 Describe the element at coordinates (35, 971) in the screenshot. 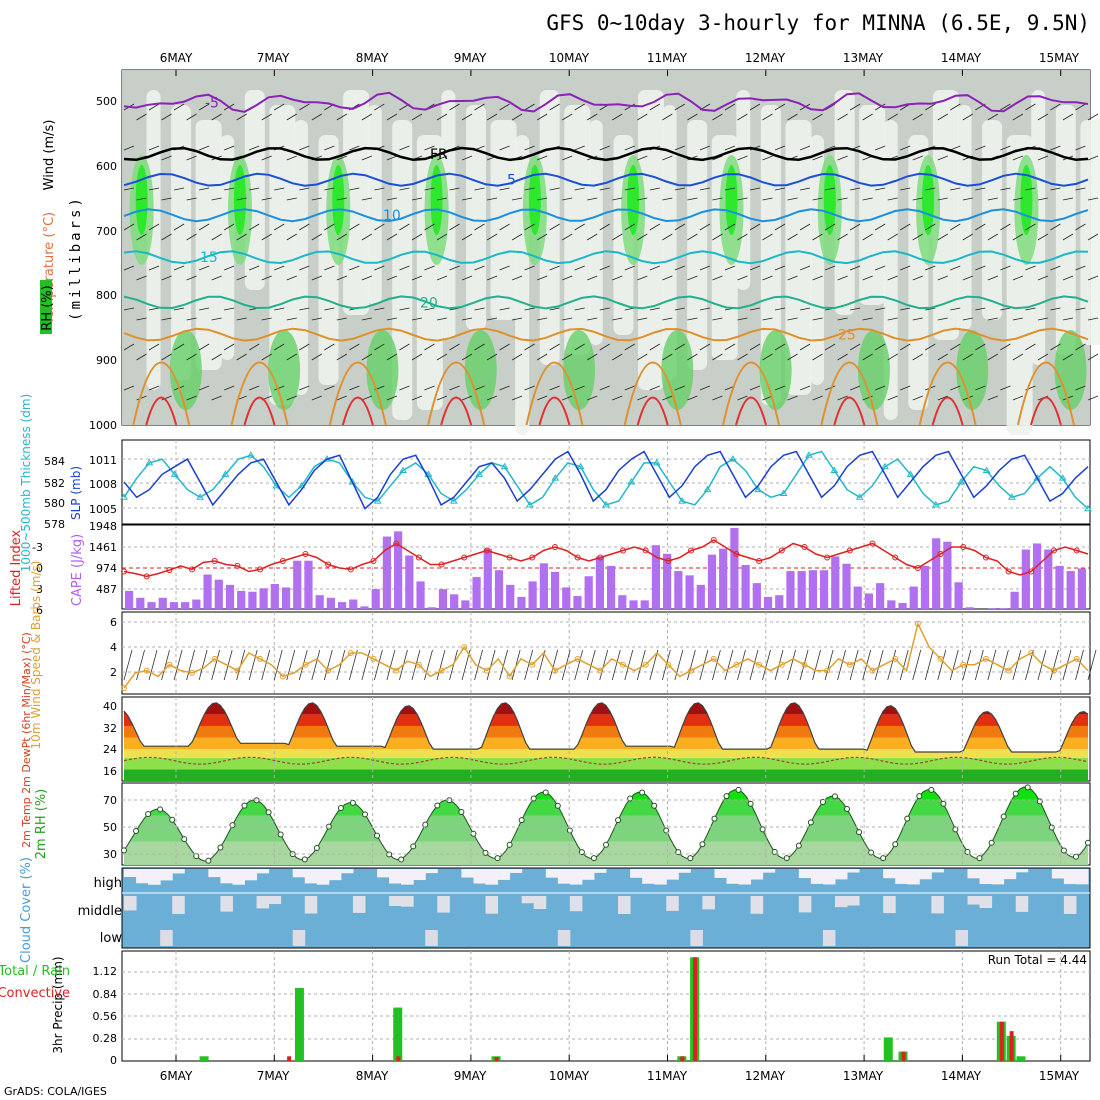

I see `precip-legend-total: Total / Rain` at that location.